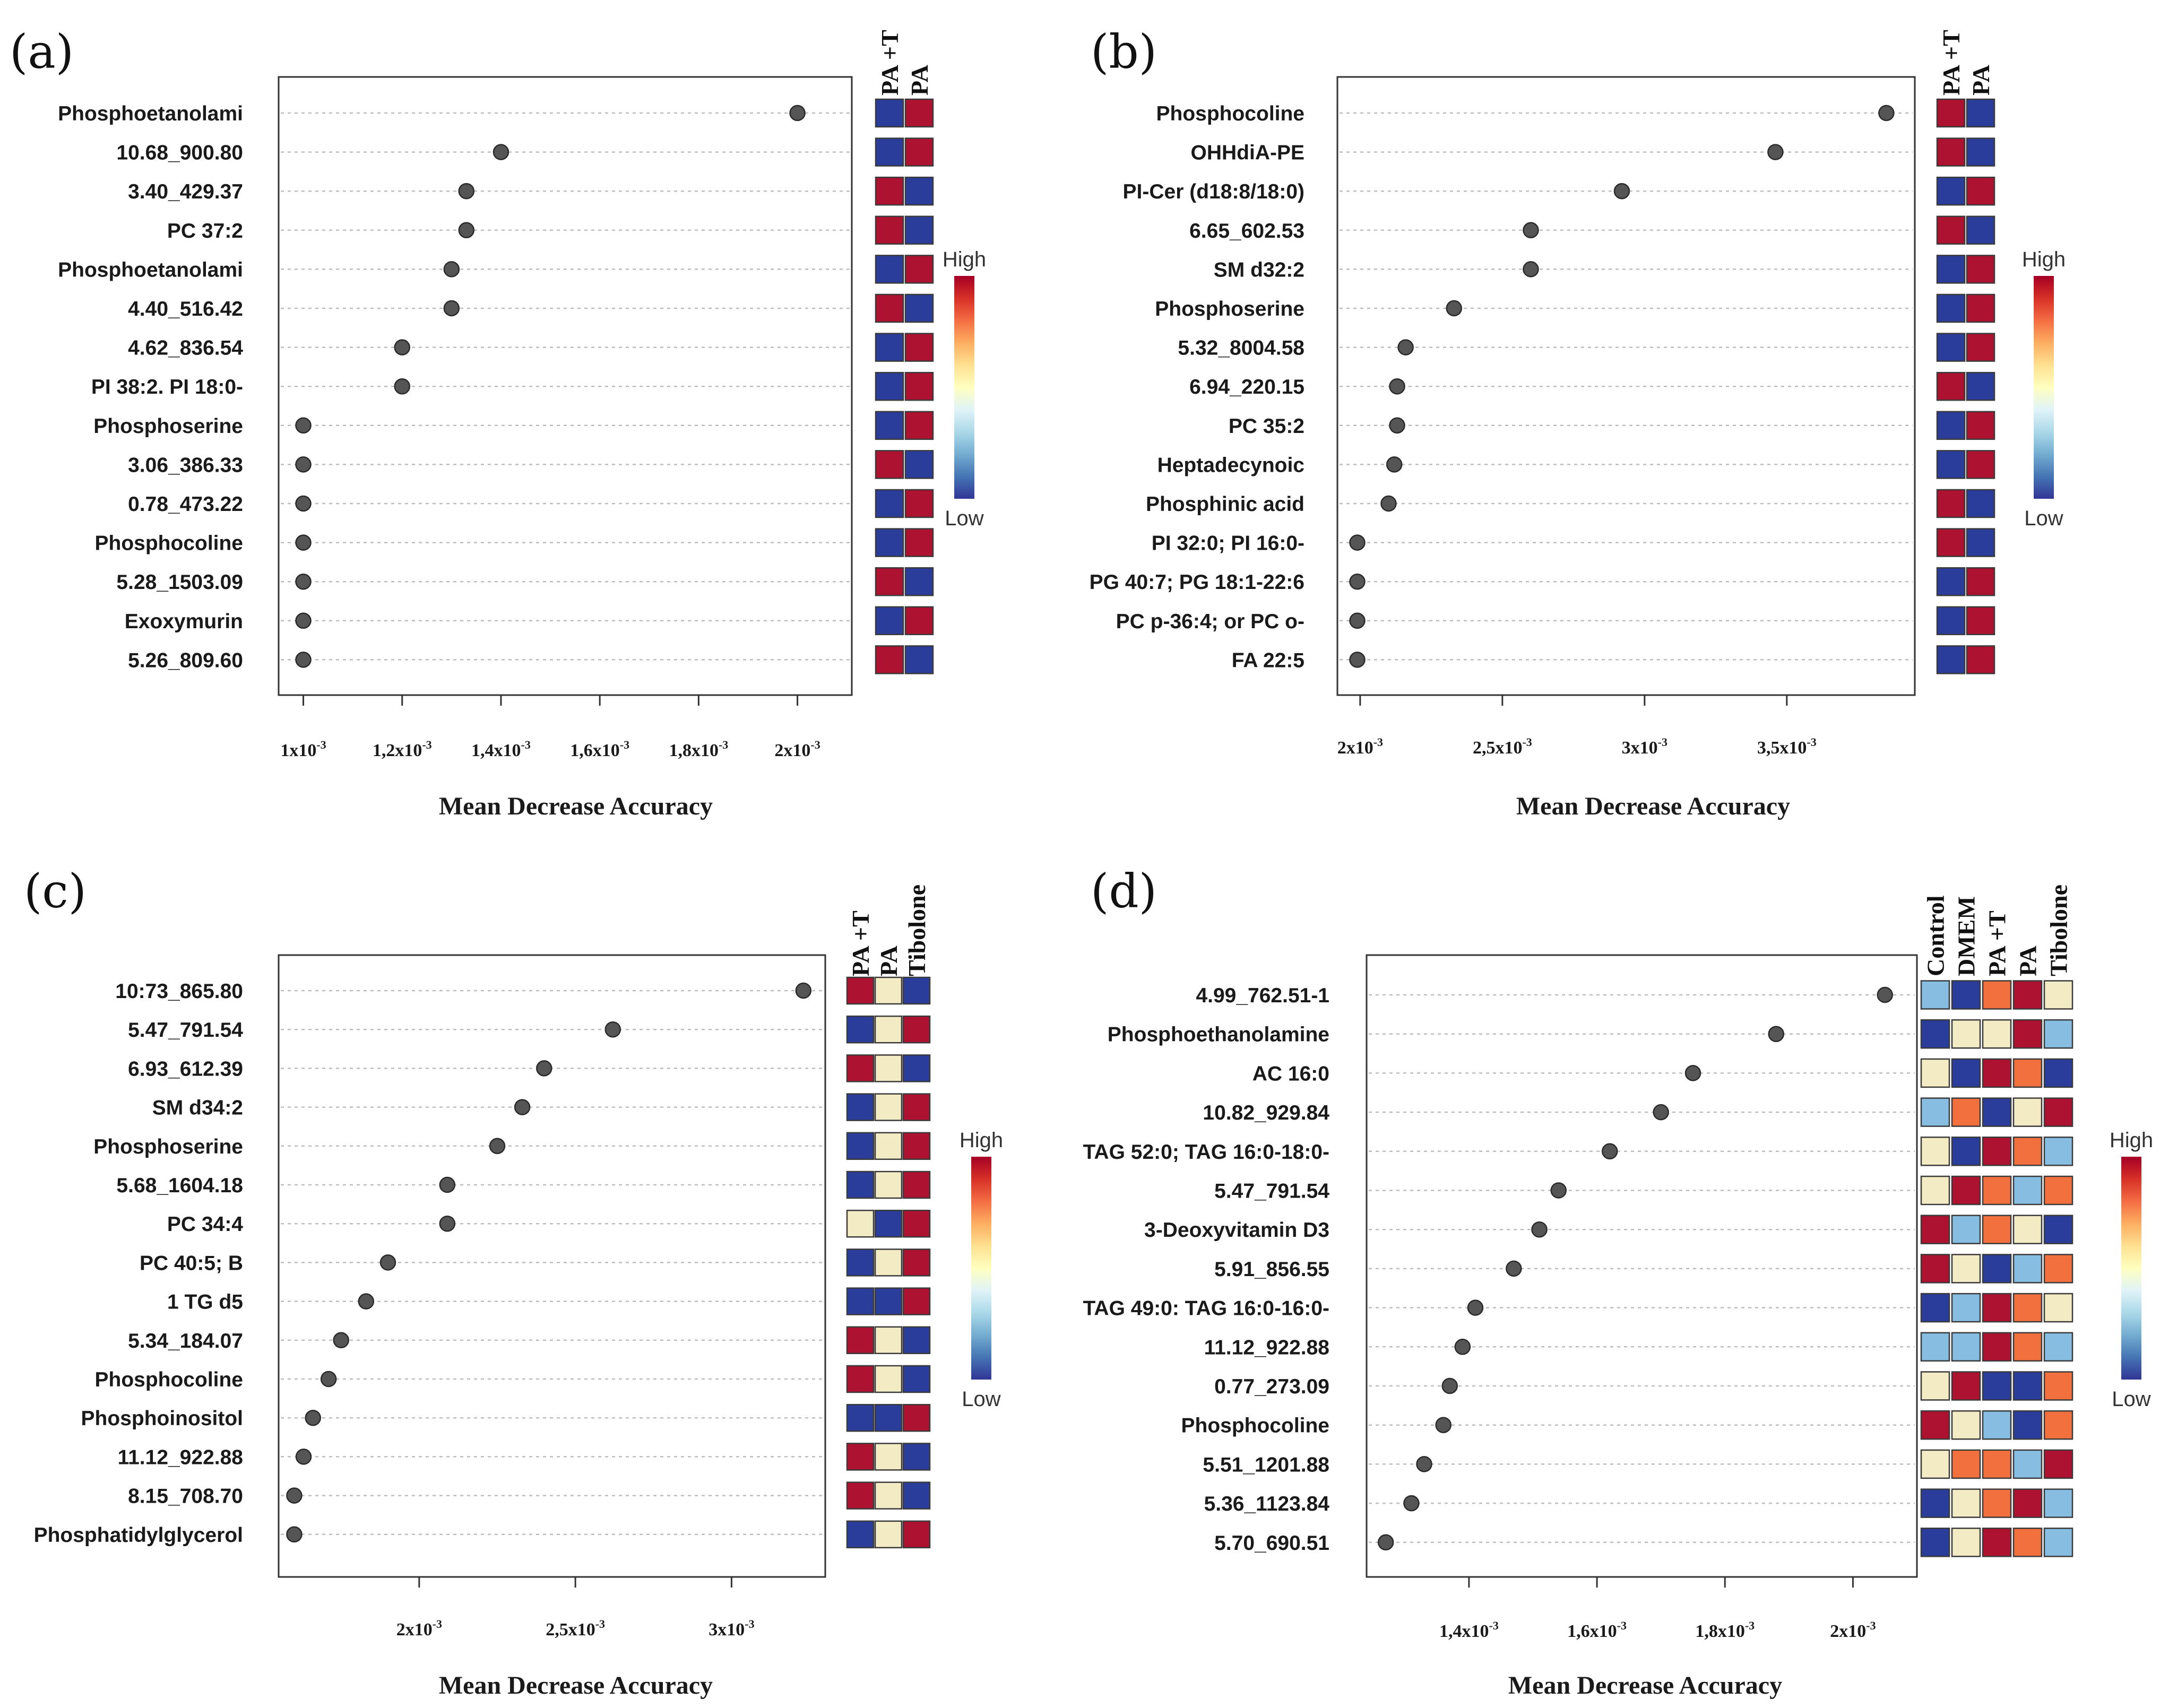  I want to click on heatmap-column-label: Tibolone, so click(2058, 931).